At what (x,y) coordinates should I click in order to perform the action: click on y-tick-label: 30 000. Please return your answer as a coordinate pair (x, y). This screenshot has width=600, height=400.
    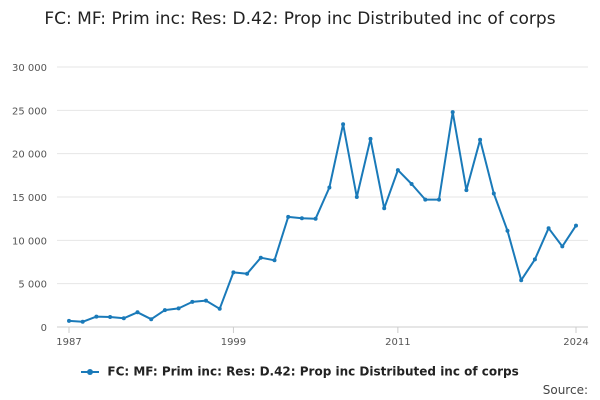
    Looking at the image, I should click on (29, 68).